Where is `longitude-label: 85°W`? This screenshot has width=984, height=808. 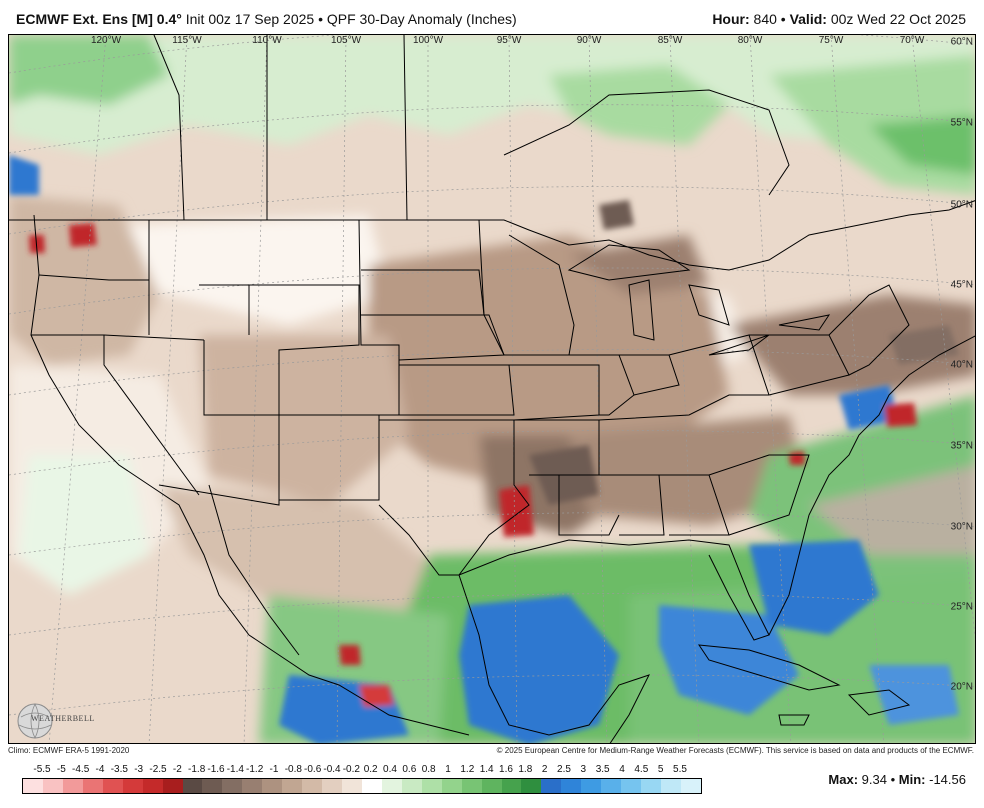 longitude-label: 85°W is located at coordinates (670, 40).